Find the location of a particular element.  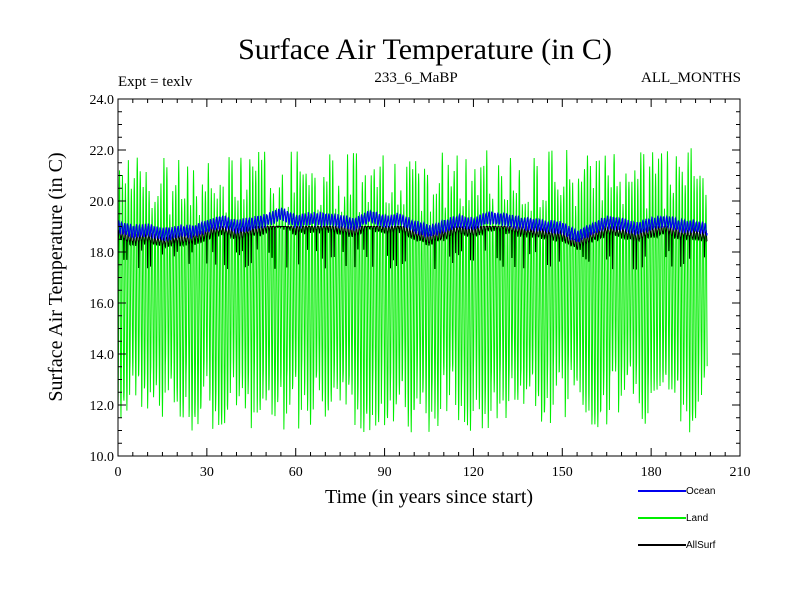

y-tick-label: 12.0 is located at coordinates (102, 406).